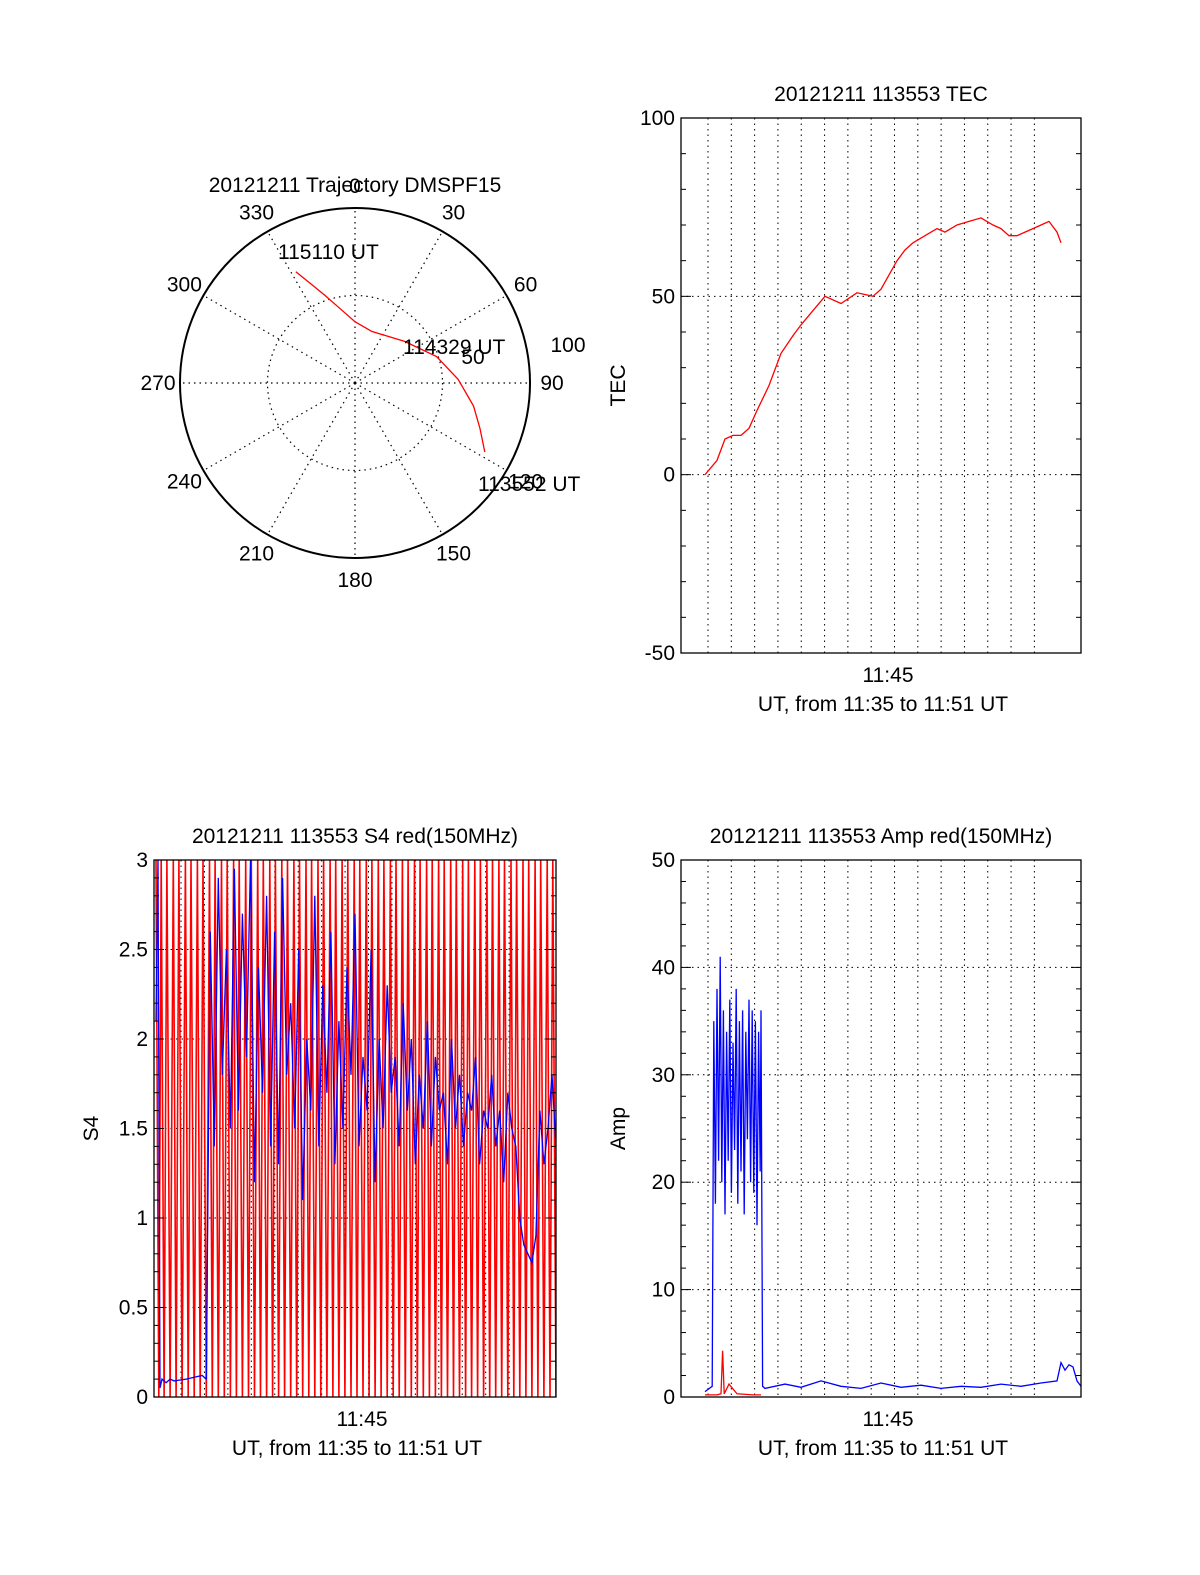 Image resolution: width=1200 pixels, height=1575 pixels. I want to click on polar-trajectory, so click(390, 362).